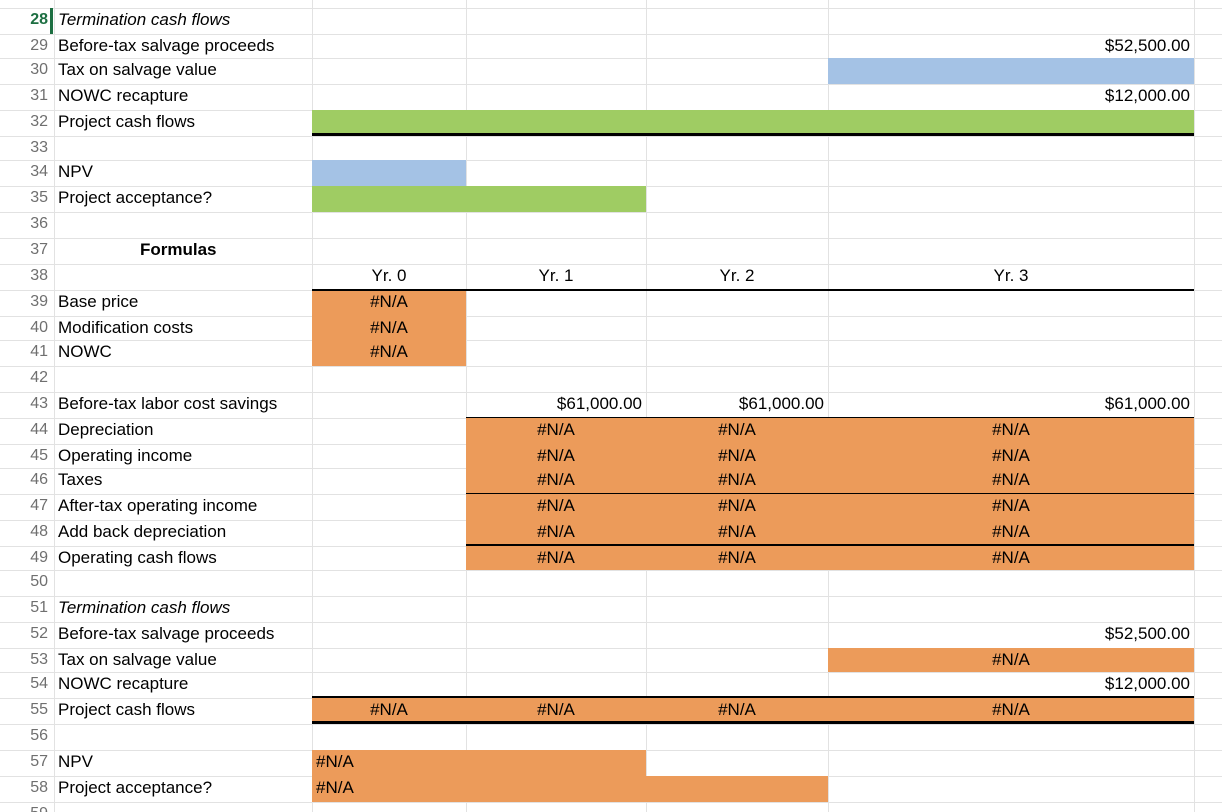 The image size is (1222, 812). Describe the element at coordinates (1011, 275) in the screenshot. I see `header-yr-3: Yr. 3` at that location.